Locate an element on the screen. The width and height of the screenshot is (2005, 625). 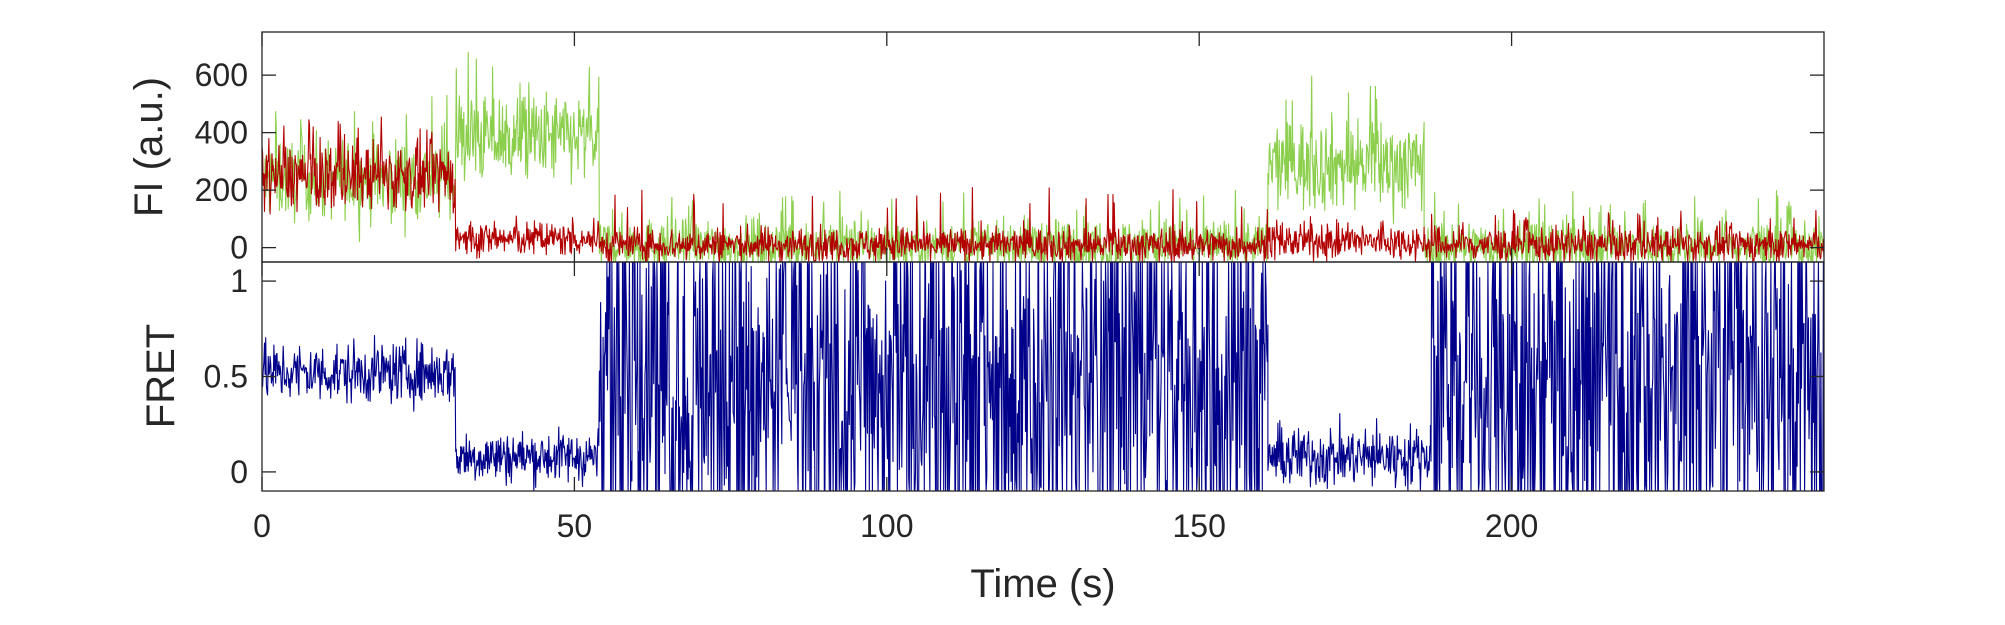
fret-y-axis-label: FRET is located at coordinates (161, 376).